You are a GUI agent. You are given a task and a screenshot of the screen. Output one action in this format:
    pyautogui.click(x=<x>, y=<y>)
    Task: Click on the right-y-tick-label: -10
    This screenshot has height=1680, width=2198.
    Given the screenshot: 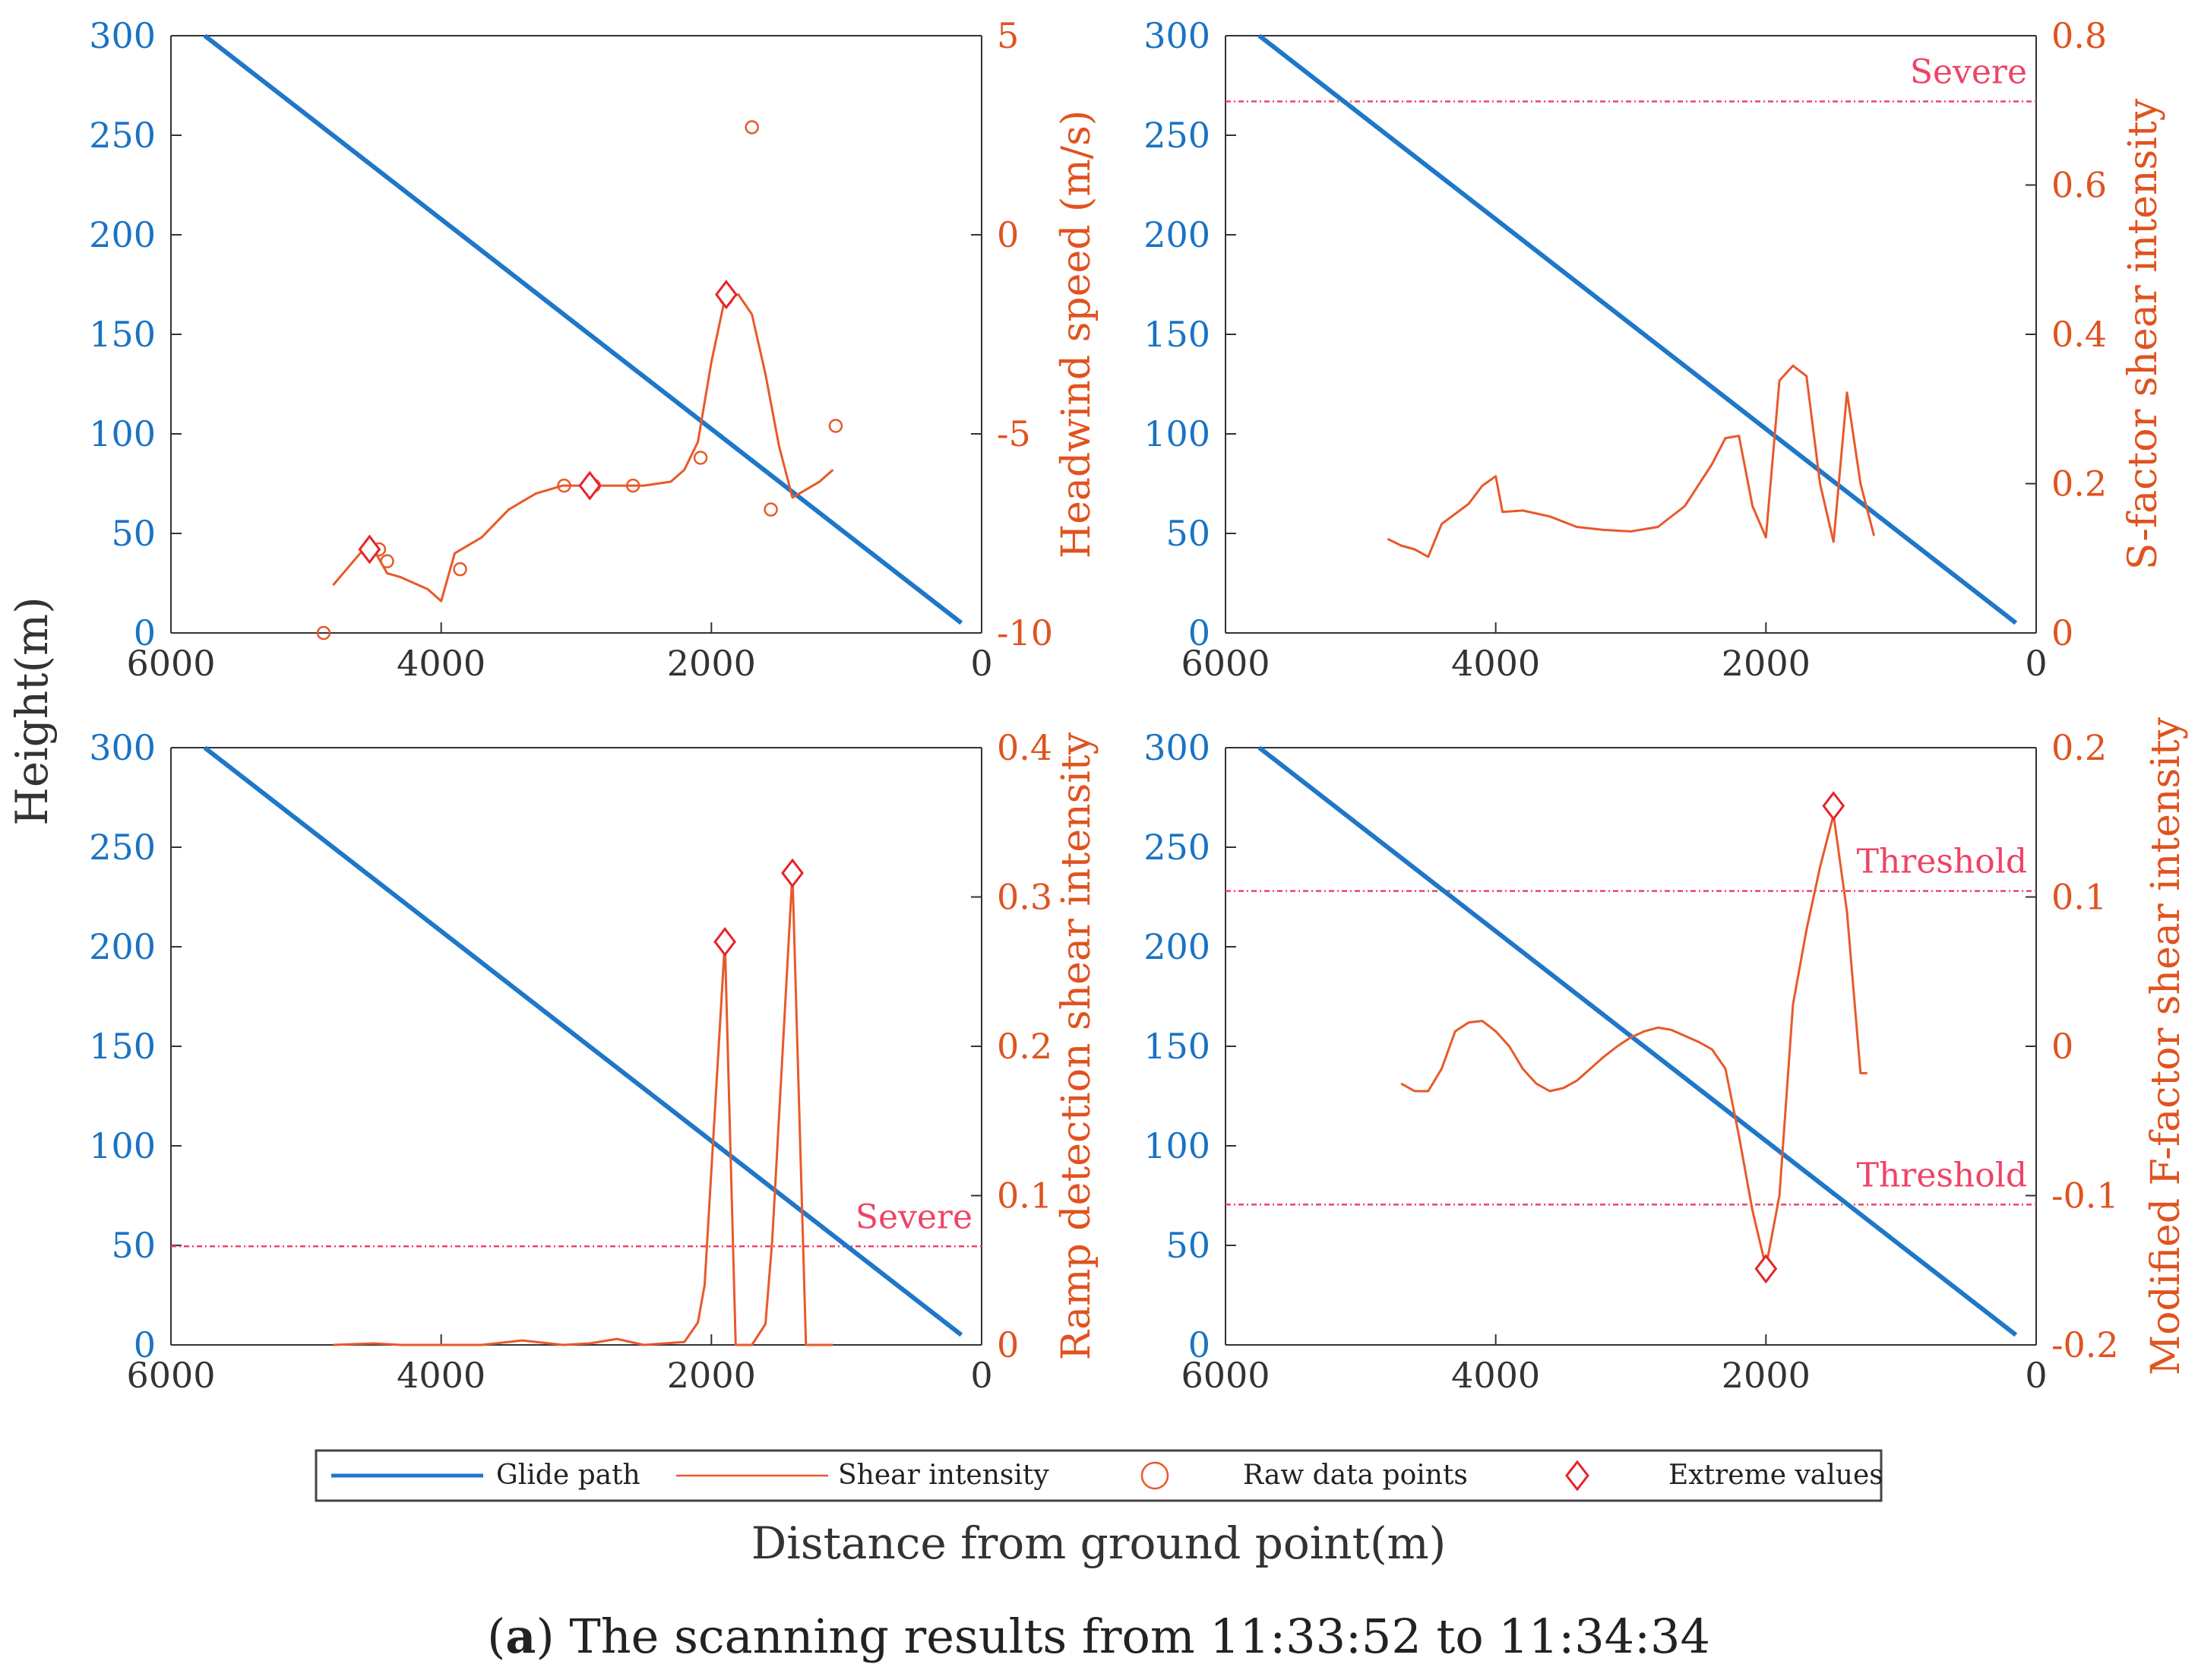 What is the action you would take?
    pyautogui.click(x=1025, y=632)
    